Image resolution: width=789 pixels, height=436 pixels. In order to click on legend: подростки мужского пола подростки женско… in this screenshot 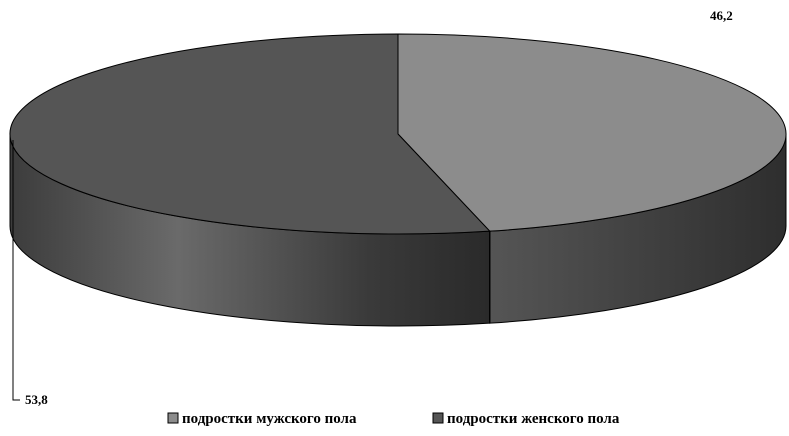, I will do `click(393, 419)`.